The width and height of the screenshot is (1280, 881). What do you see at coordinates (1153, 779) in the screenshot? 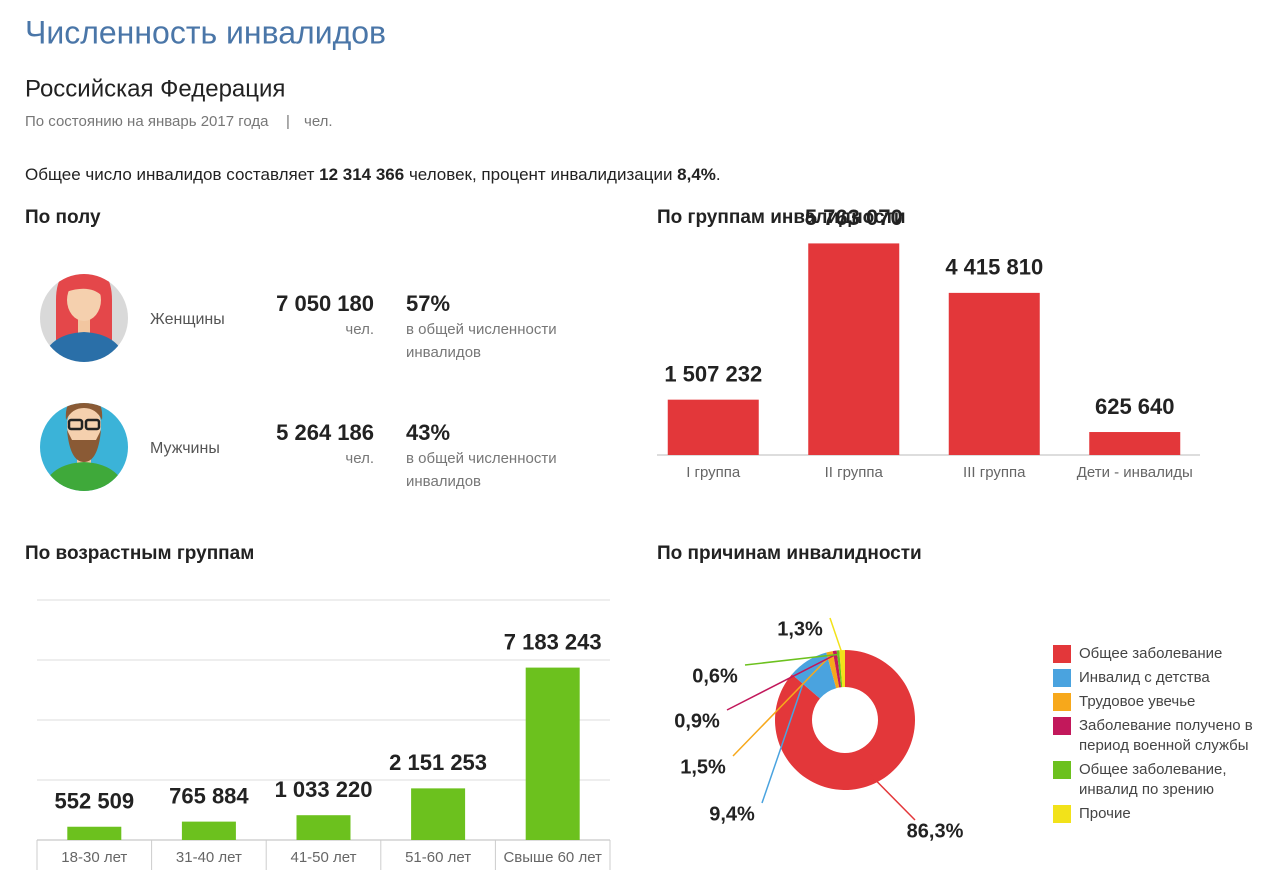
I see `legend-label: Общее заболевание, инвалид по зрению` at bounding box center [1153, 779].